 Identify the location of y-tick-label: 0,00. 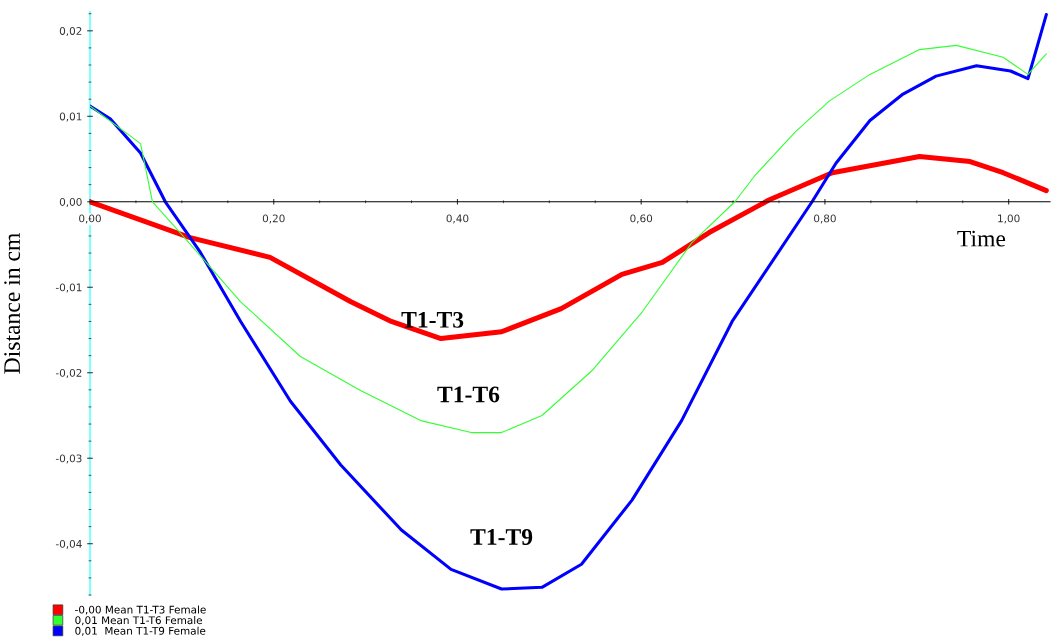
(70, 202).